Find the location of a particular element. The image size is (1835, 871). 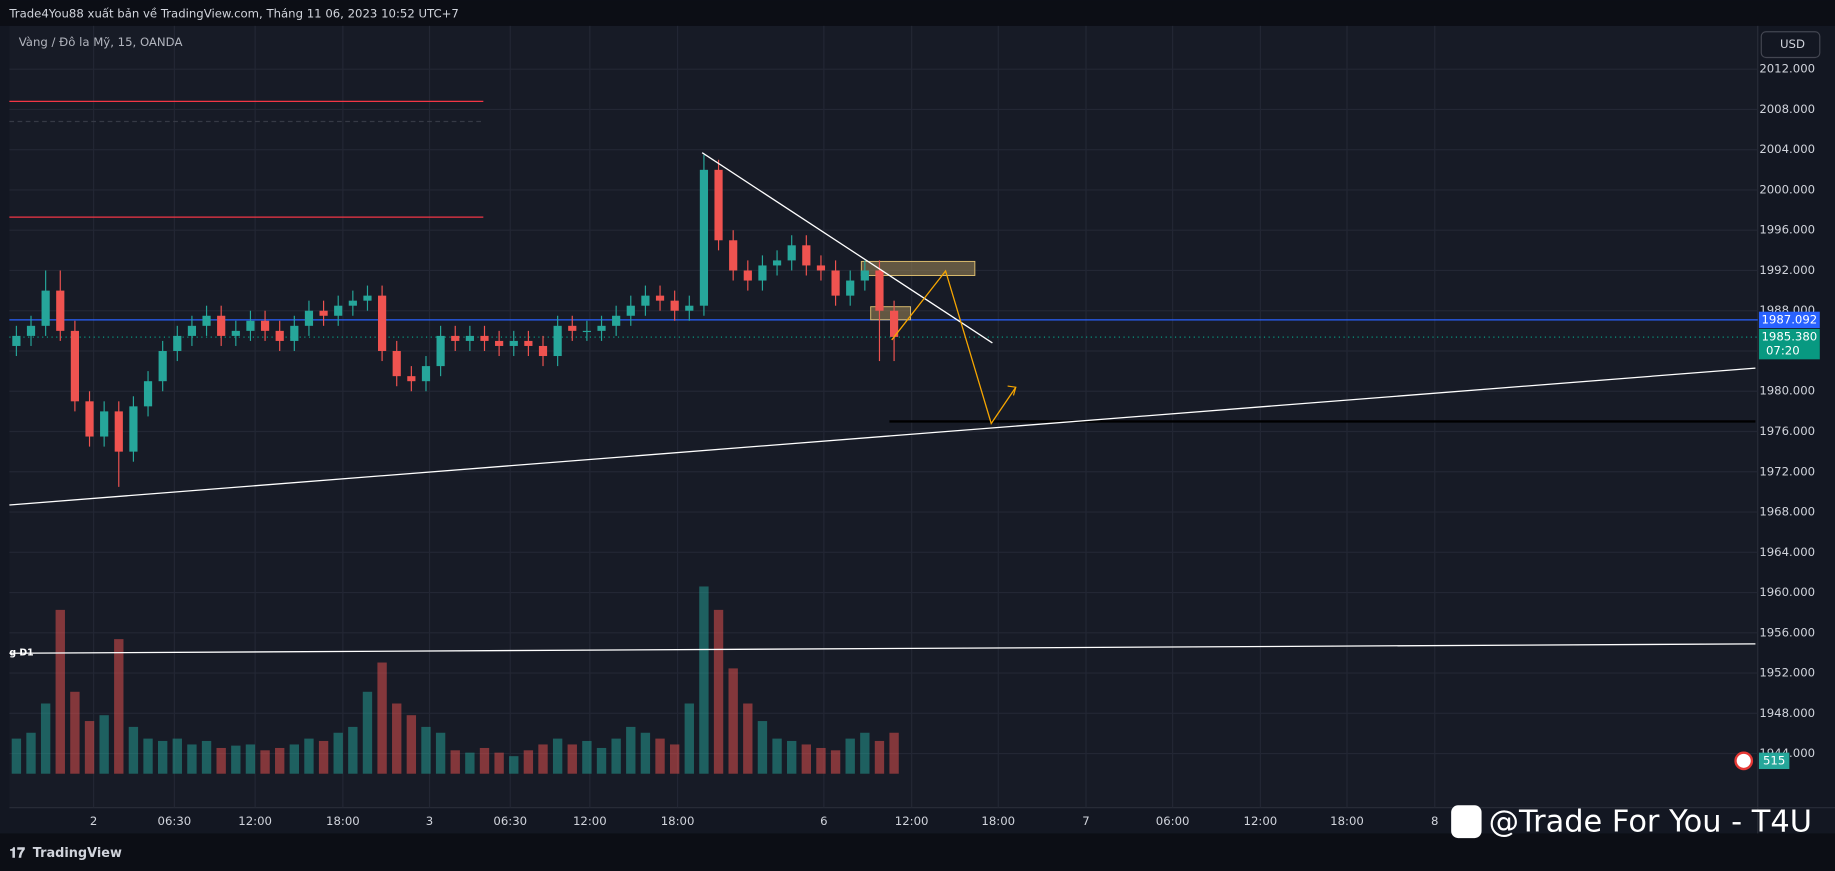

y-tick-label: 1976.000 is located at coordinates (1787, 431).